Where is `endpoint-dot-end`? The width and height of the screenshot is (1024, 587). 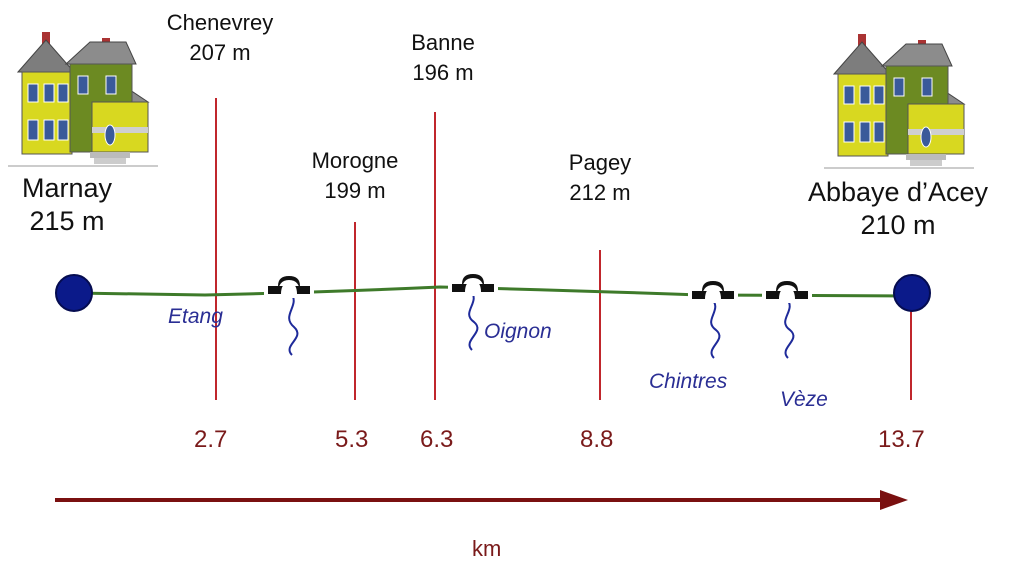 endpoint-dot-end is located at coordinates (912, 293).